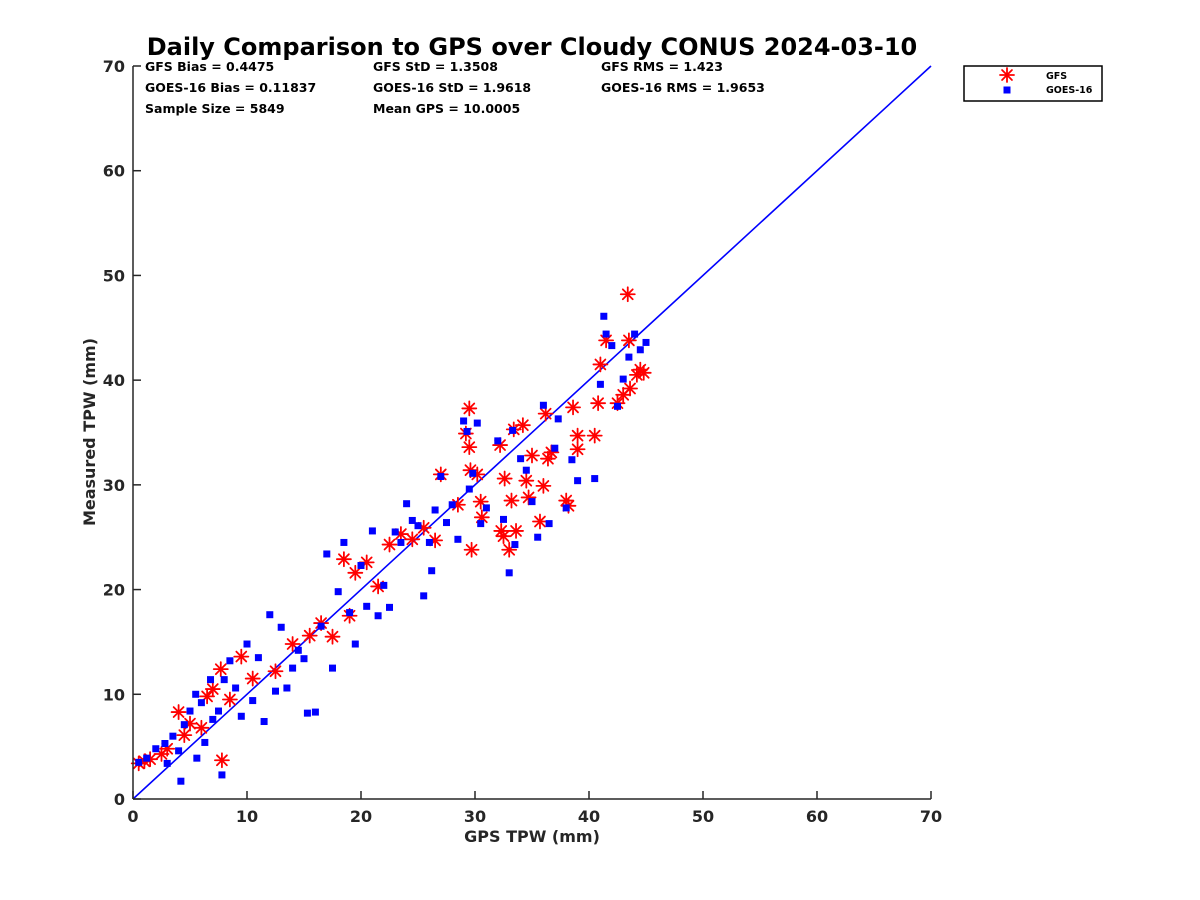  Describe the element at coordinates (114, 590) in the screenshot. I see `y-tick-label: 20` at that location.